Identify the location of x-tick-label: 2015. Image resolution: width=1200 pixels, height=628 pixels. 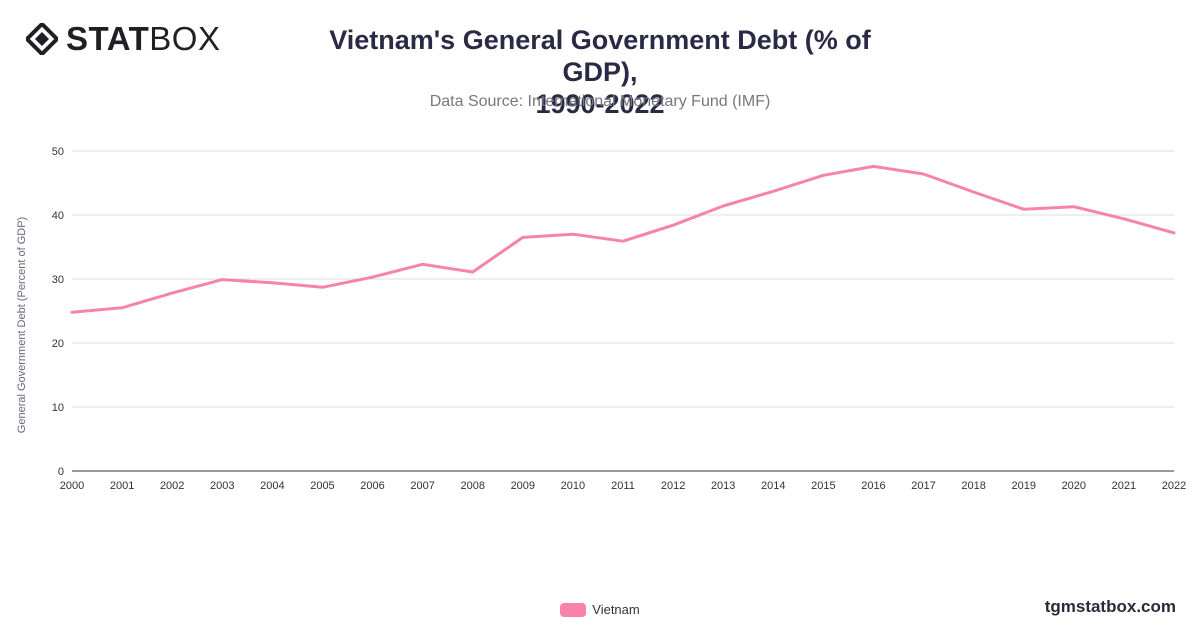
(823, 486).